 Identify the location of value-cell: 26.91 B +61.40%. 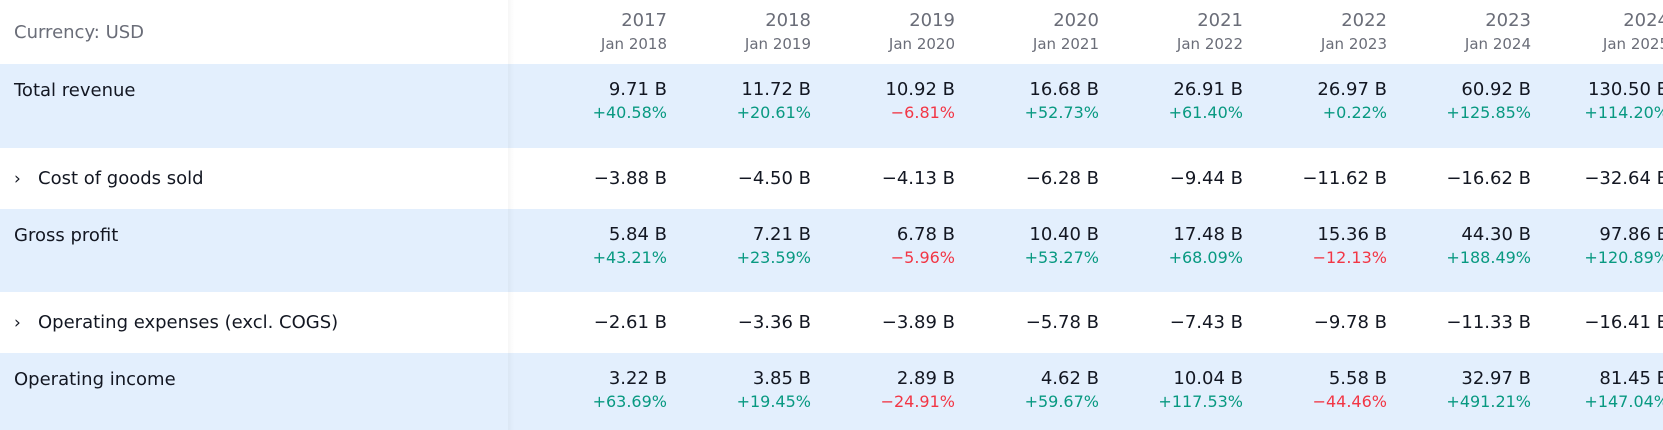
(1188, 106).